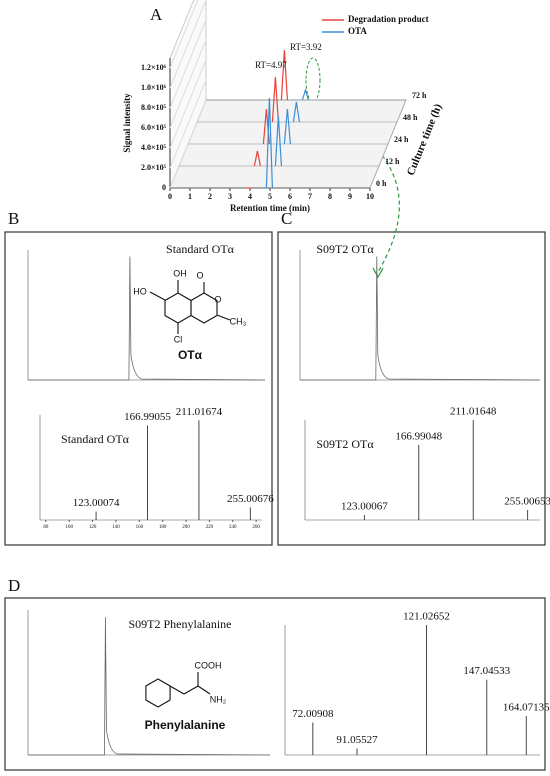  What do you see at coordinates (96, 503) in the screenshot?
I see `peak-label: 123.00074` at bounding box center [96, 503].